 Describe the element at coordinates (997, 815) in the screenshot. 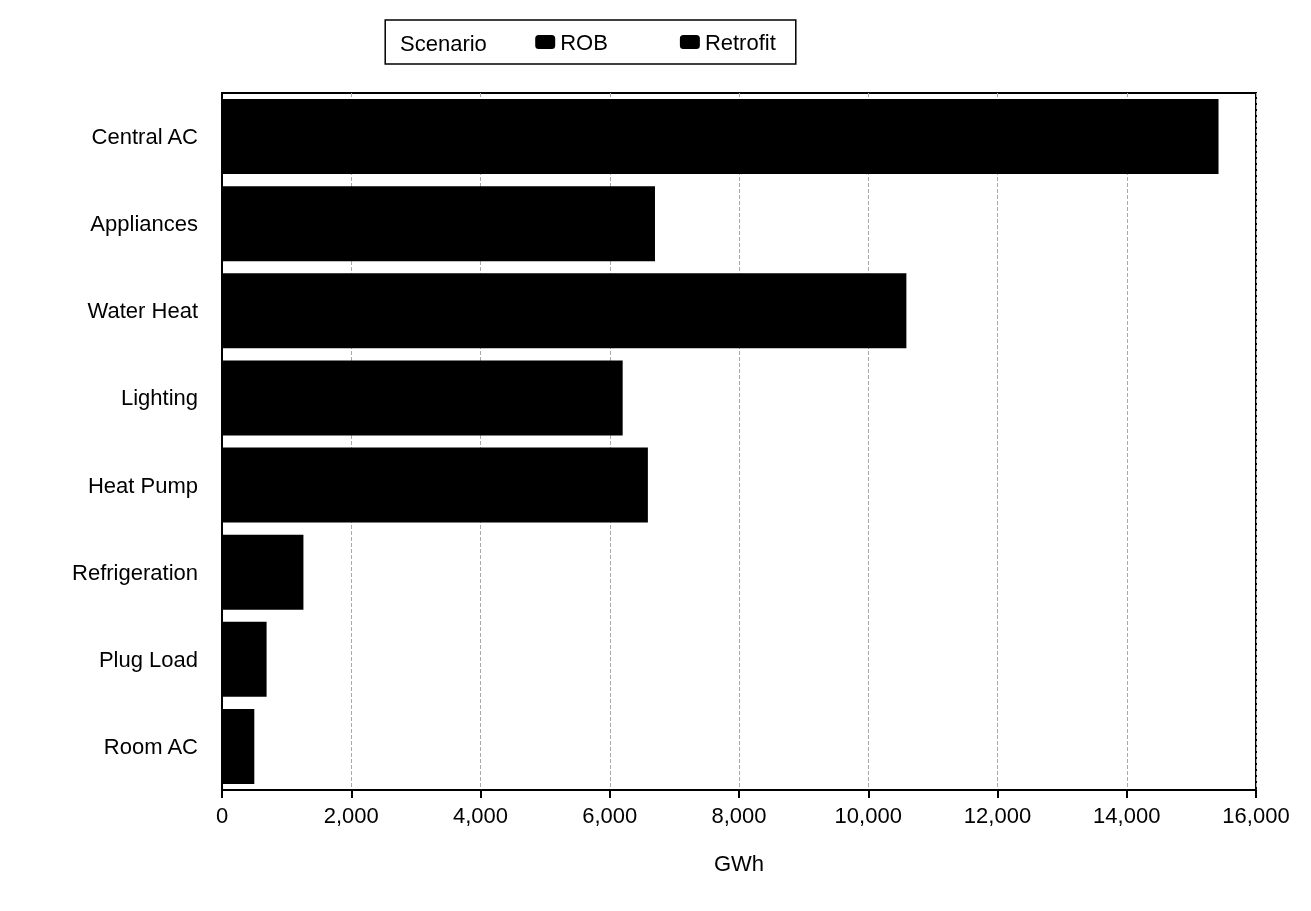

I see `x-tick-label: 12,000` at that location.